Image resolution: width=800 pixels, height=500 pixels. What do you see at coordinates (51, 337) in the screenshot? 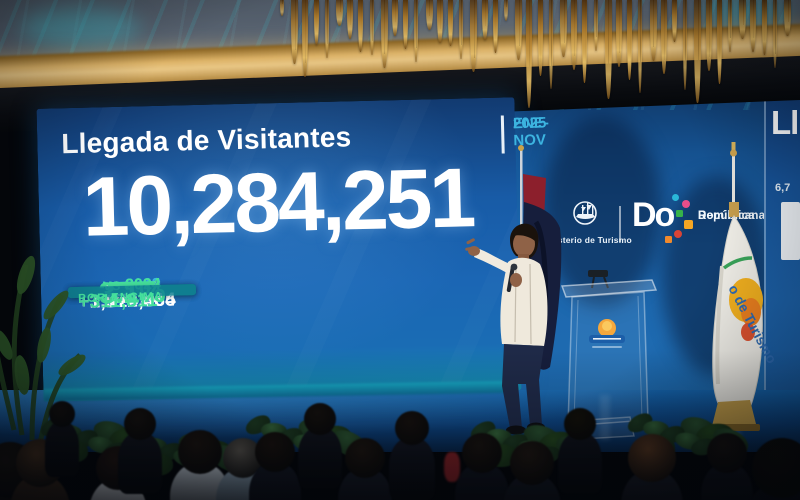
I see `potted-plant` at bounding box center [51, 337].